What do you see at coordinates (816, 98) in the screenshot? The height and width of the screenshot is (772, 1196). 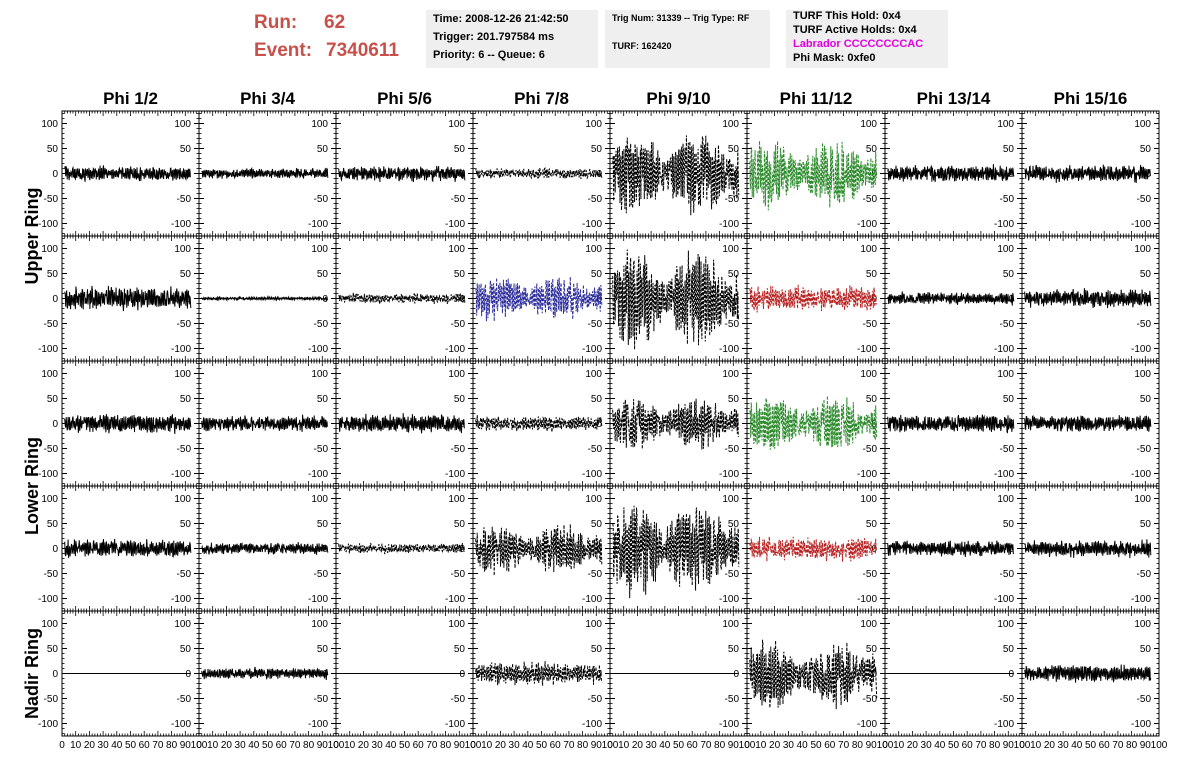 I see `column-header: Phi 11/12` at bounding box center [816, 98].